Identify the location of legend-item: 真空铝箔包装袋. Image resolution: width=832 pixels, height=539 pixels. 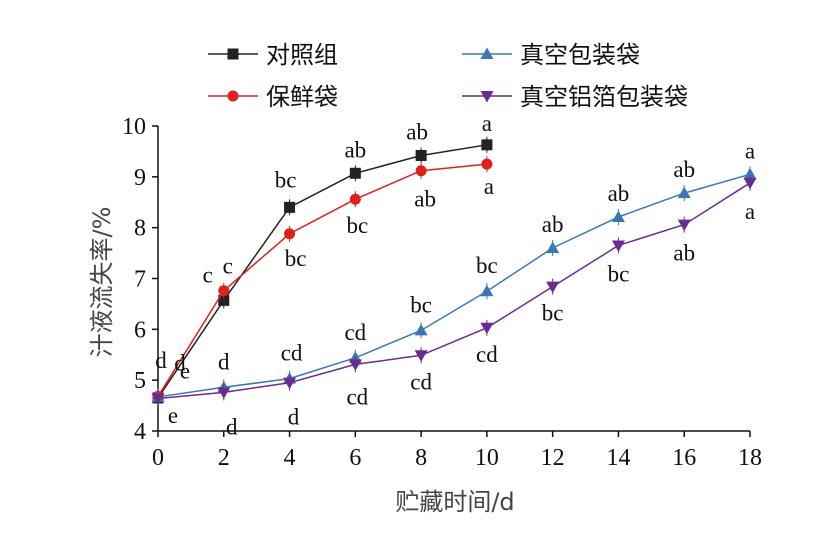
(575, 97).